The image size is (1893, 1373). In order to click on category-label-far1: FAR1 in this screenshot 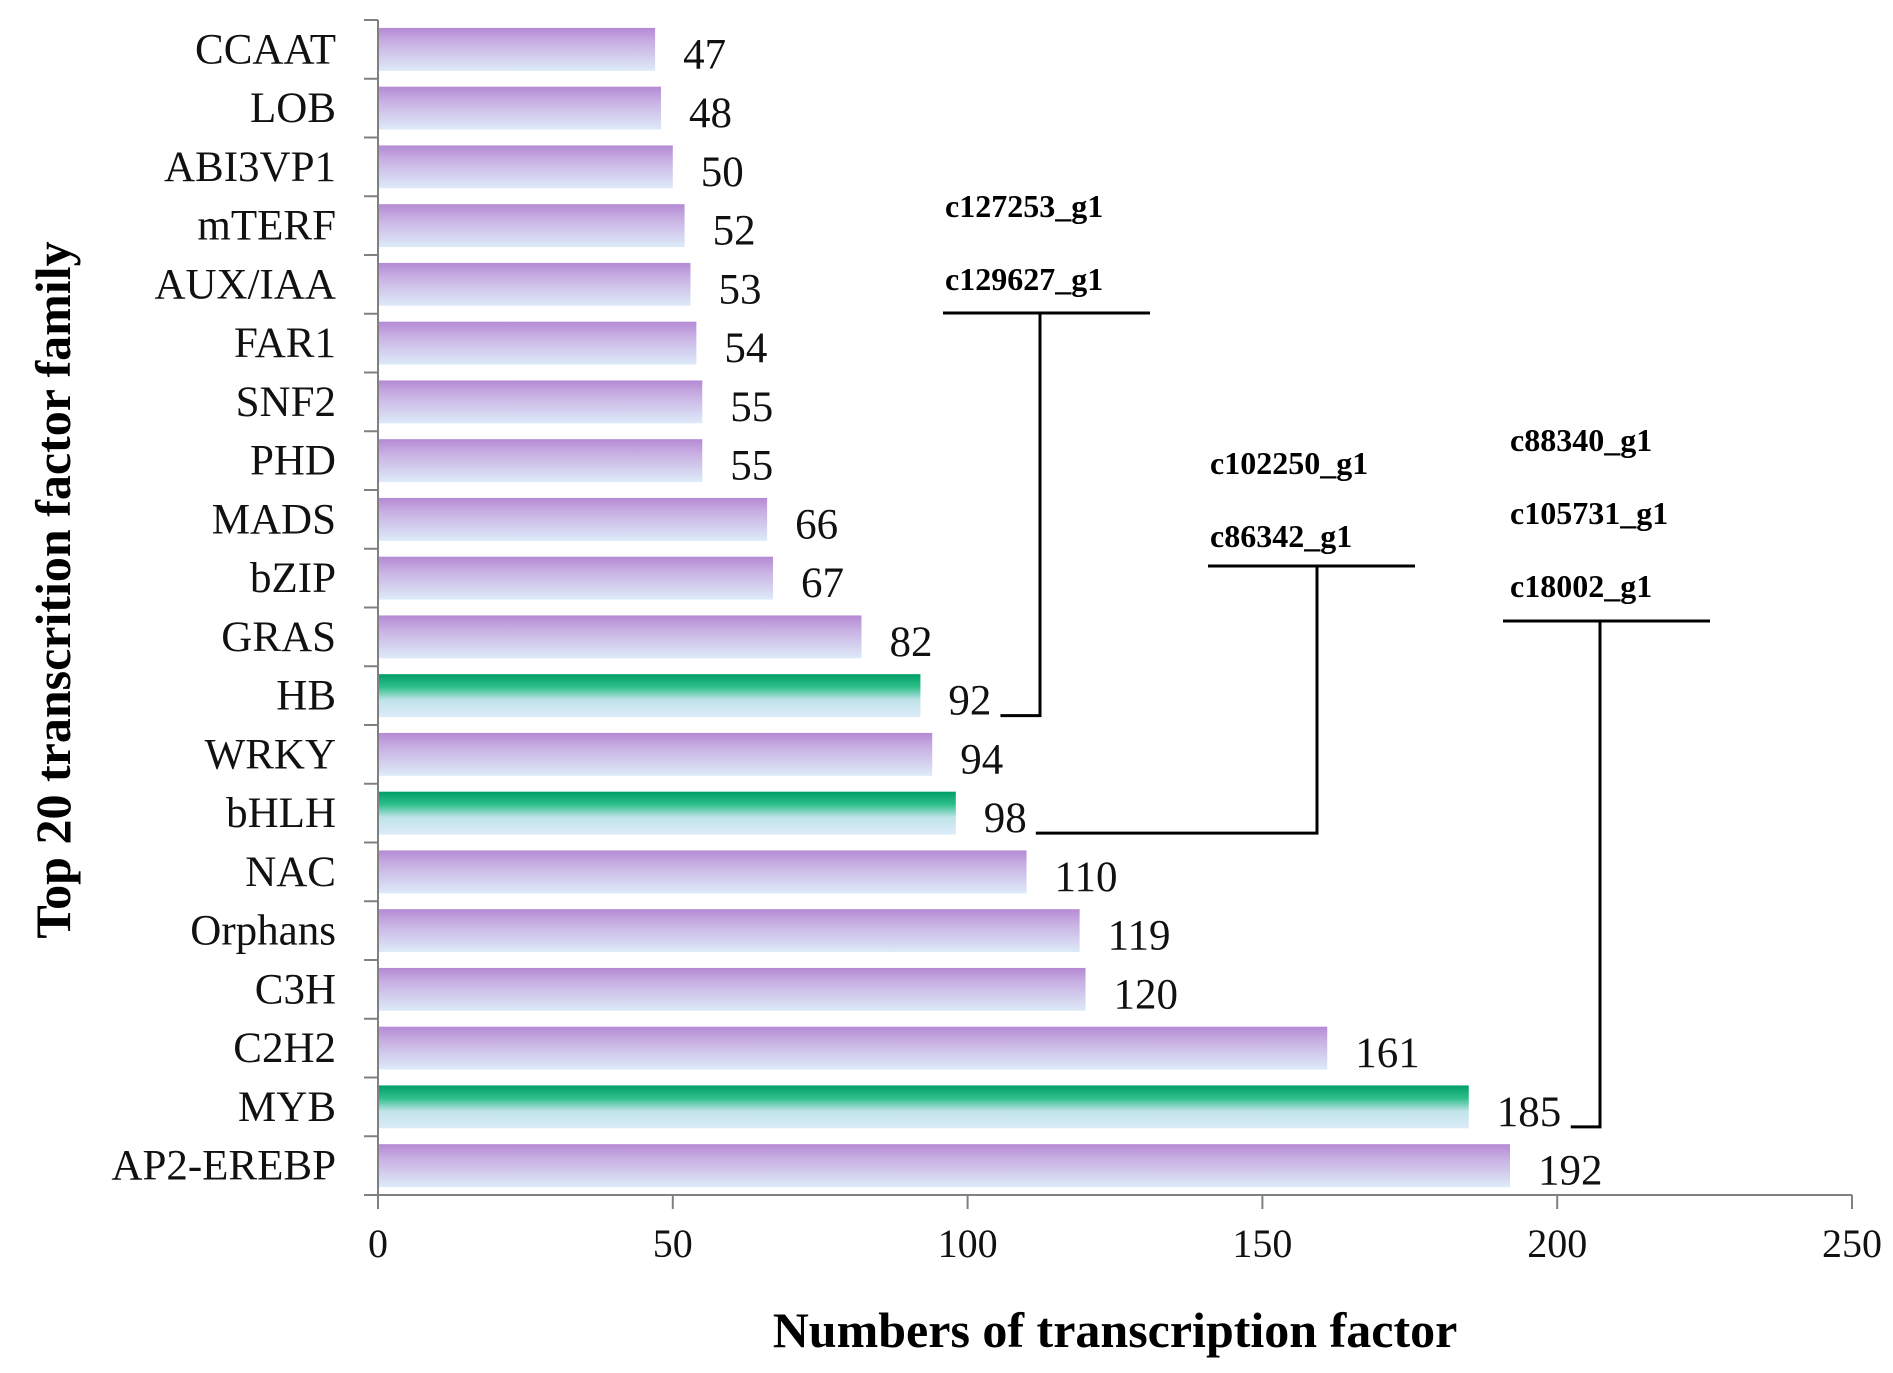, I will do `click(285, 343)`.